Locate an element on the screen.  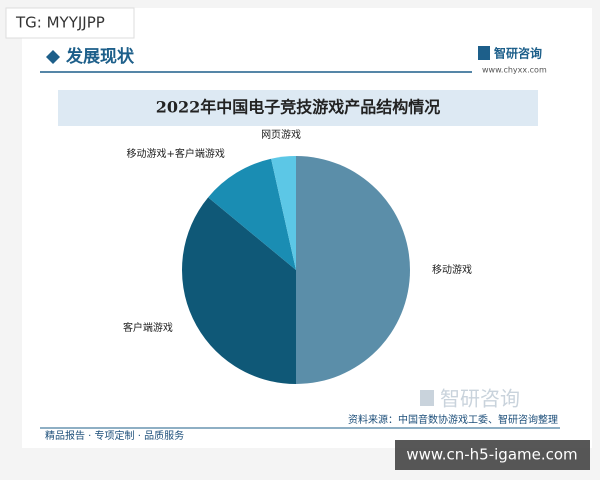
chart-title: 2022年中国电子竞技游戏产品结构情况 is located at coordinates (298, 107).